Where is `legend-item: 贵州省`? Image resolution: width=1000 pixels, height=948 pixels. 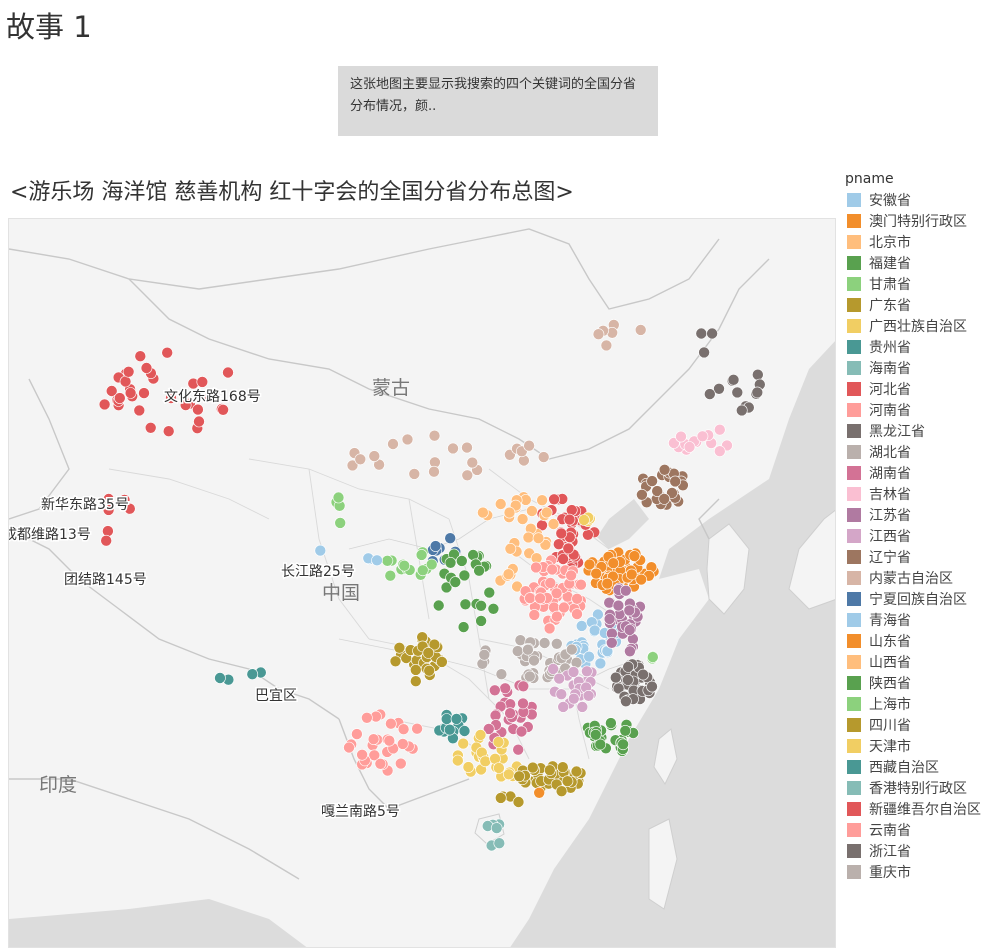 legend-item: 贵州省 is located at coordinates (922, 346).